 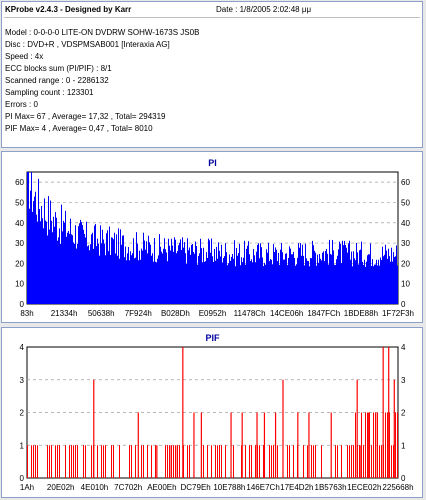 I want to click on info-ecc: ECC blocks sum (PI/PIF) : 8/1, so click(x=58, y=68).